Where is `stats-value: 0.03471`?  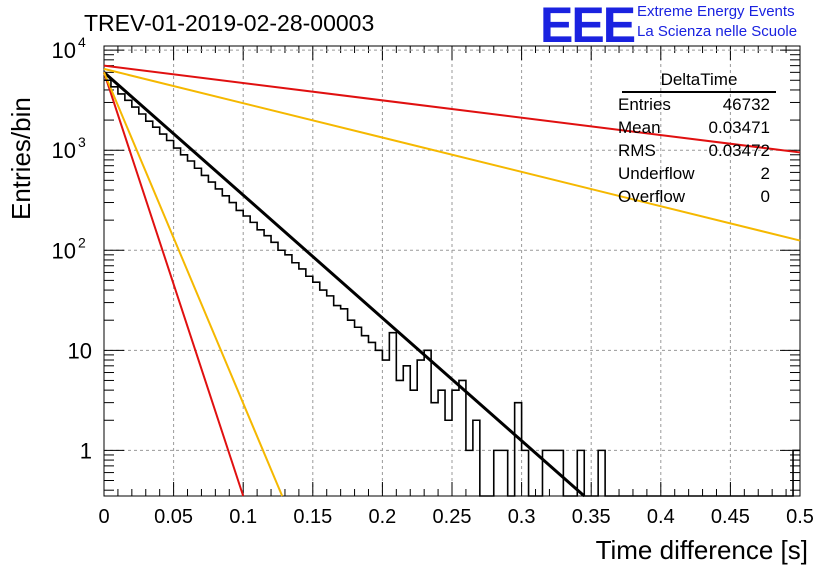 stats-value: 0.03471 is located at coordinates (739, 127).